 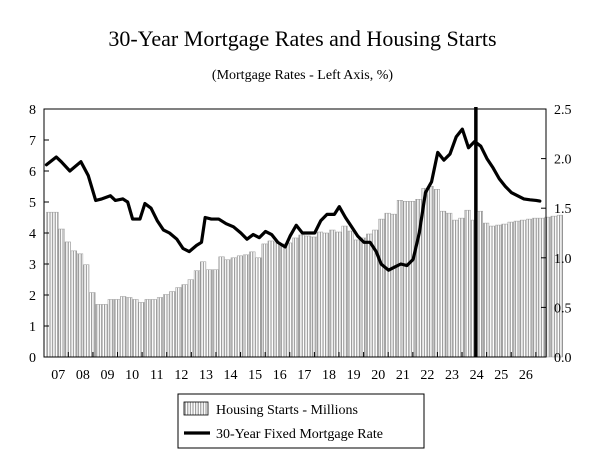 What do you see at coordinates (280, 375) in the screenshot?
I see `x-axis-tick-label: 16` at bounding box center [280, 375].